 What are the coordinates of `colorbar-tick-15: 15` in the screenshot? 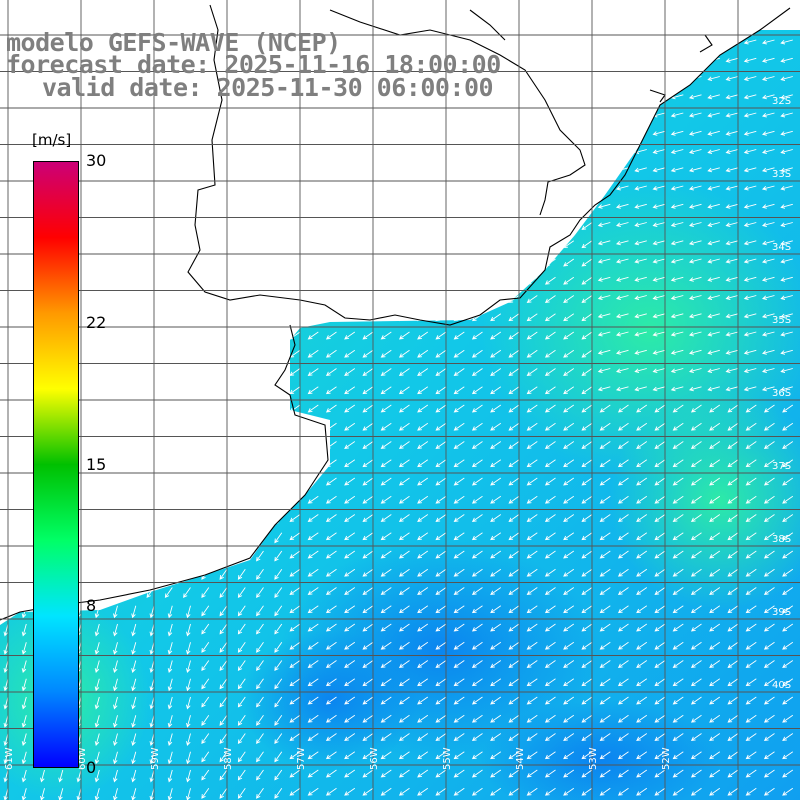 It's located at (96, 464).